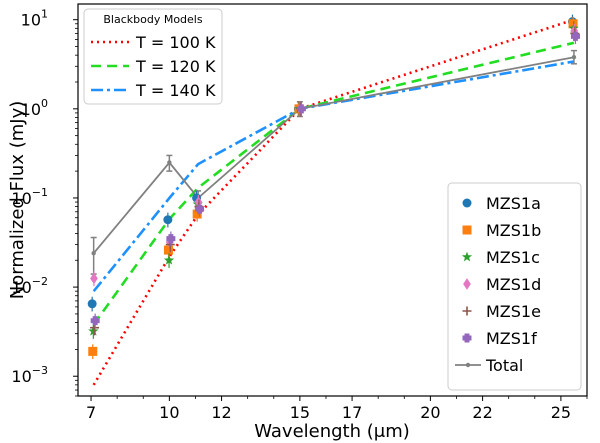 The width and height of the screenshot is (600, 443). Describe the element at coordinates (29, 197) in the screenshot. I see `y-tick-label: 10⁻¹` at that location.